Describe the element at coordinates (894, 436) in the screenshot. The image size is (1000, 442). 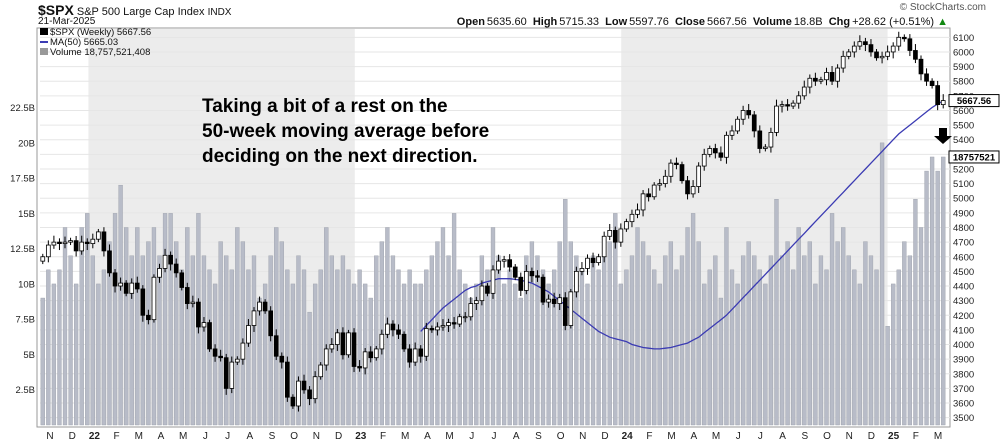
I see `x-tick-label: 25` at that location.